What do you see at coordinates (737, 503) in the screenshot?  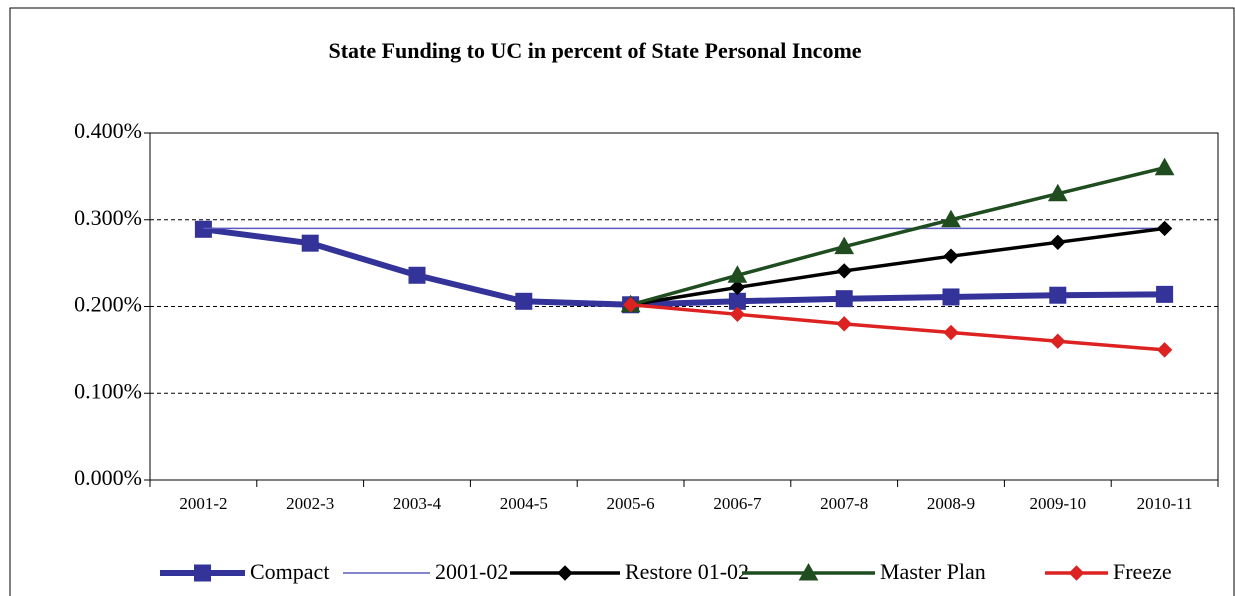 I see `x-tick-label: 2006-7` at bounding box center [737, 503].